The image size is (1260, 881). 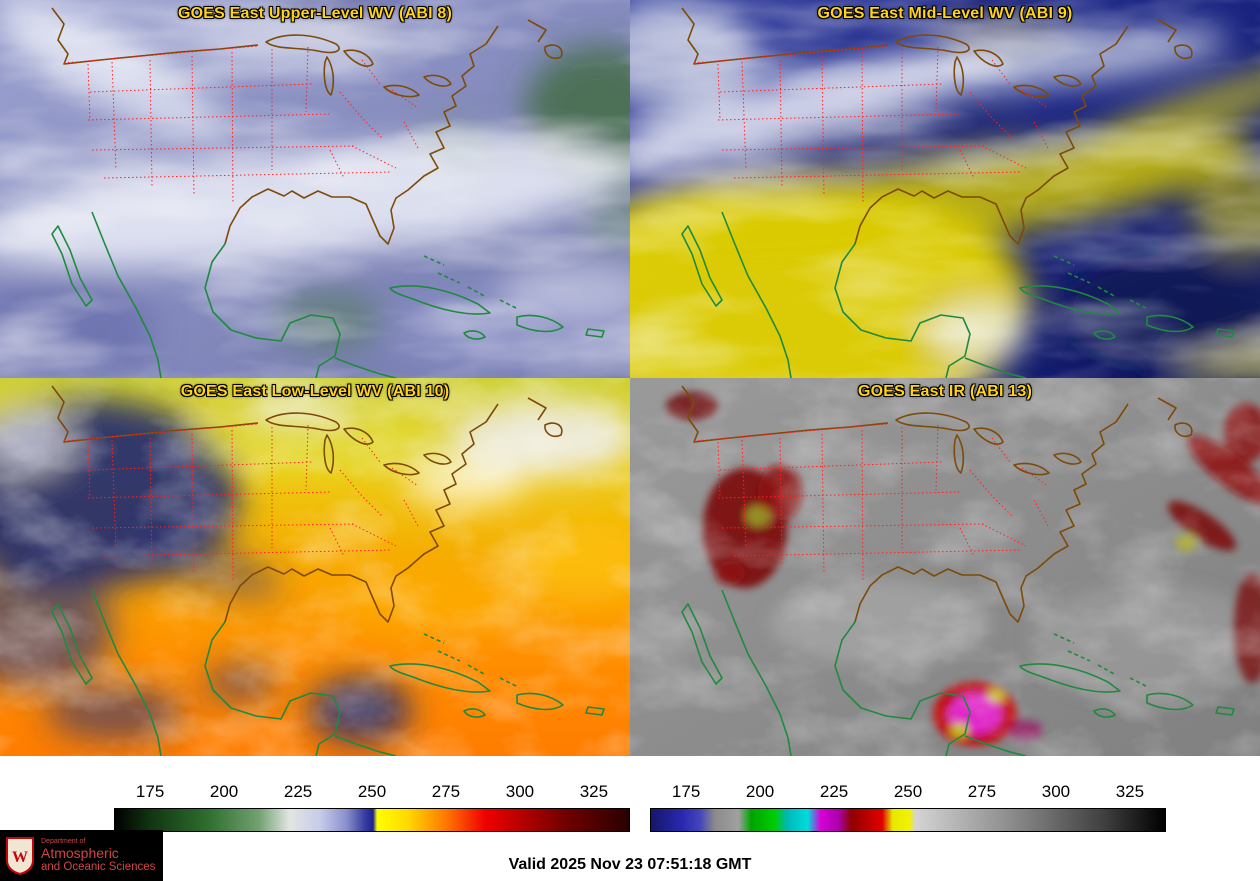 What do you see at coordinates (98, 866) in the screenshot?
I see `logo-line2: and Oceanic Sciences` at bounding box center [98, 866].